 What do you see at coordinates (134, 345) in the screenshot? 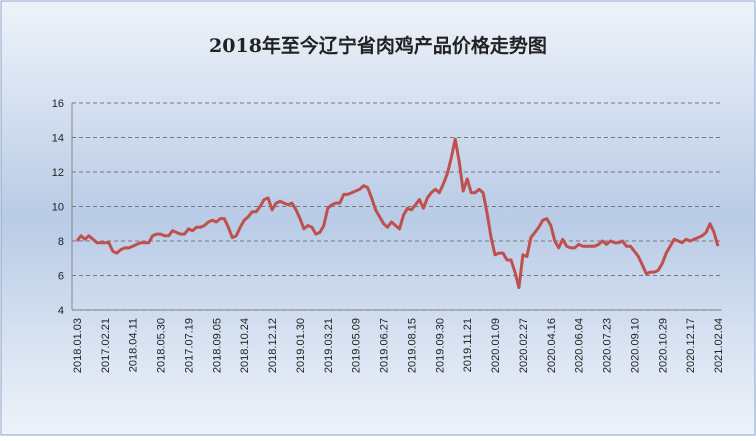
I see `x-tick-label: 2018.04.11` at bounding box center [134, 345].